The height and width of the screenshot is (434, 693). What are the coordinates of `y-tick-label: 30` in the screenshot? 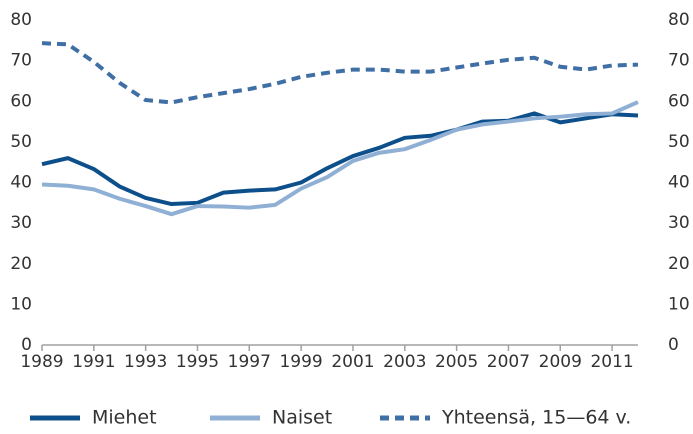 It's located at (21, 223).